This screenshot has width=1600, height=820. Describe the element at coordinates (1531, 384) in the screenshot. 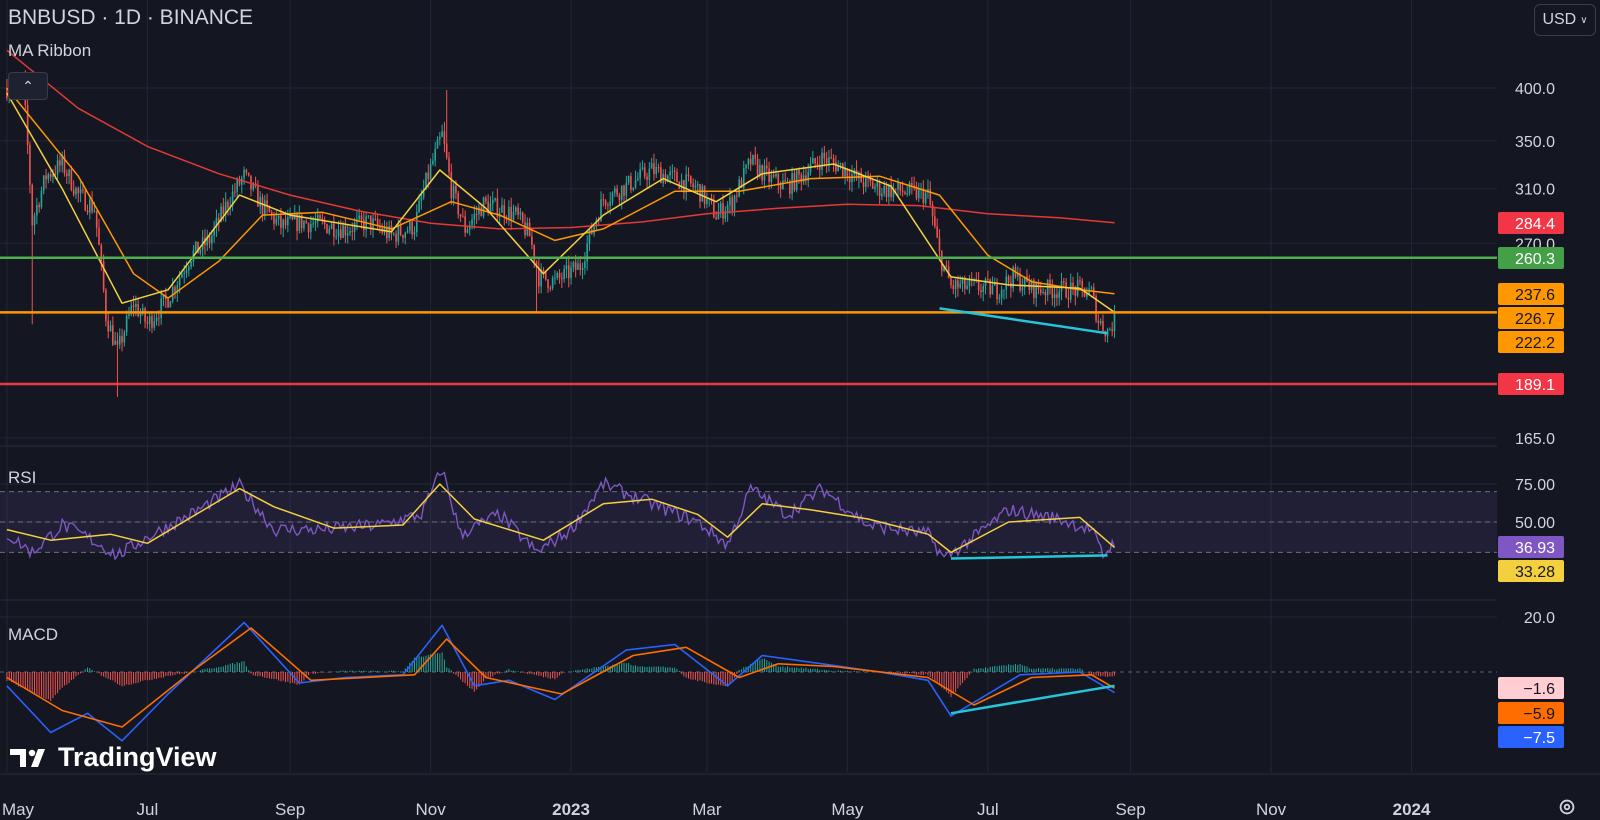

I see `price-tag` at that location.